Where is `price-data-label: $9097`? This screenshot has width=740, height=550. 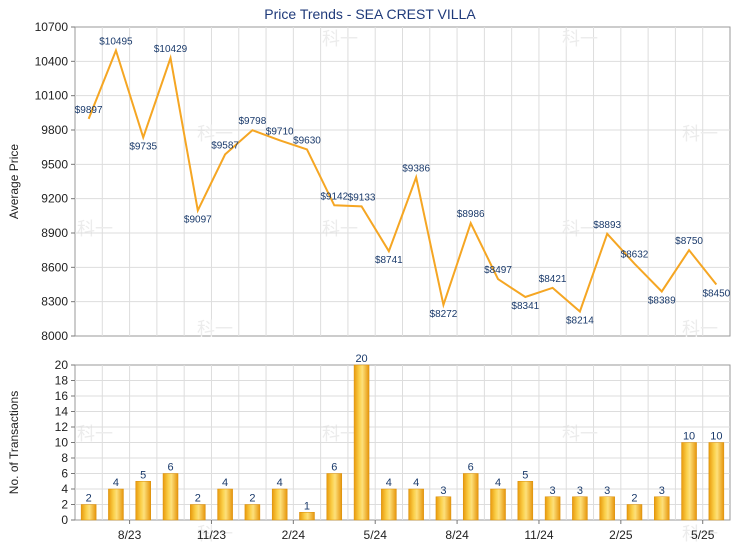 price-data-label: $9097 is located at coordinates (198, 219).